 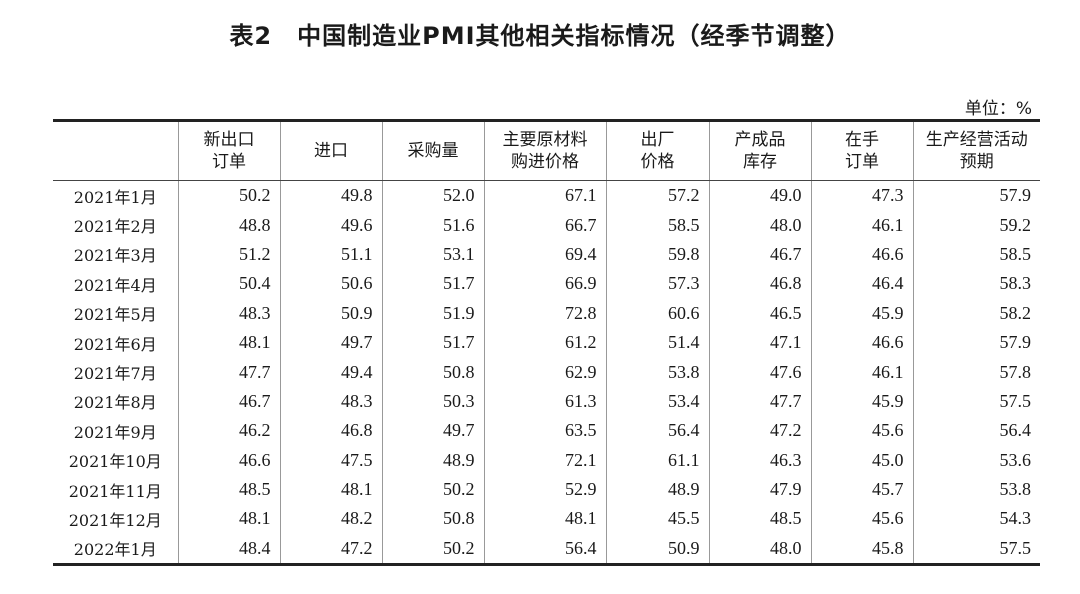 I want to click on value-cell: 60.6, so click(x=657, y=313).